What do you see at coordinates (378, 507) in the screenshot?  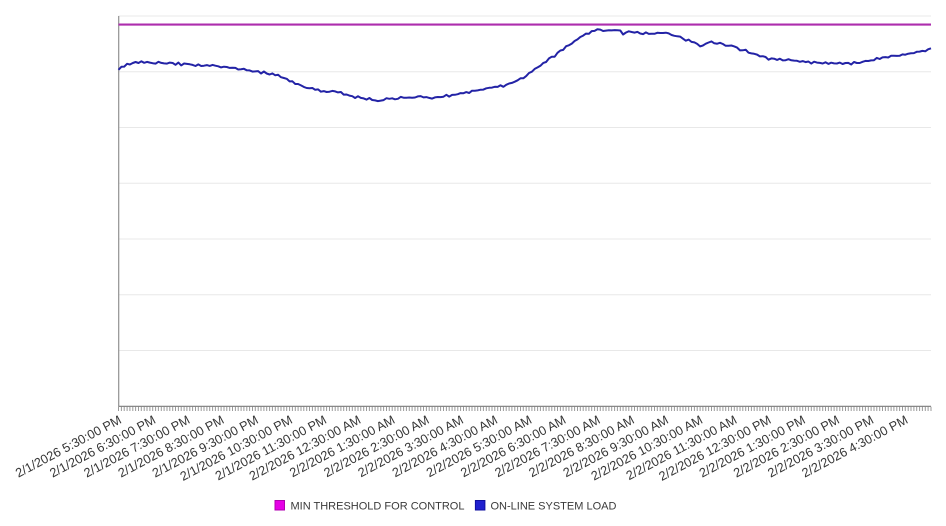 I see `svg-text: MIN THRESHOLD FOR CONTROL` at bounding box center [378, 507].